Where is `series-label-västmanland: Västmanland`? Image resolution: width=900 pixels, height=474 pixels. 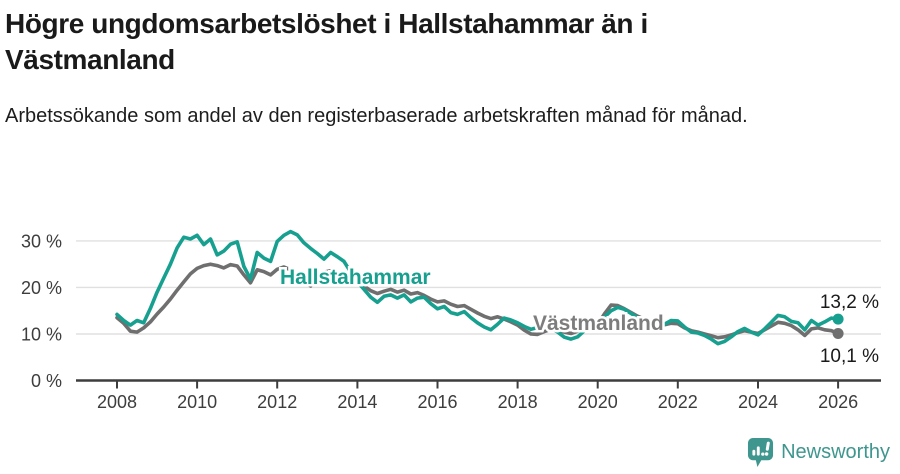 series-label-västmanland: Västmanland is located at coordinates (598, 323).